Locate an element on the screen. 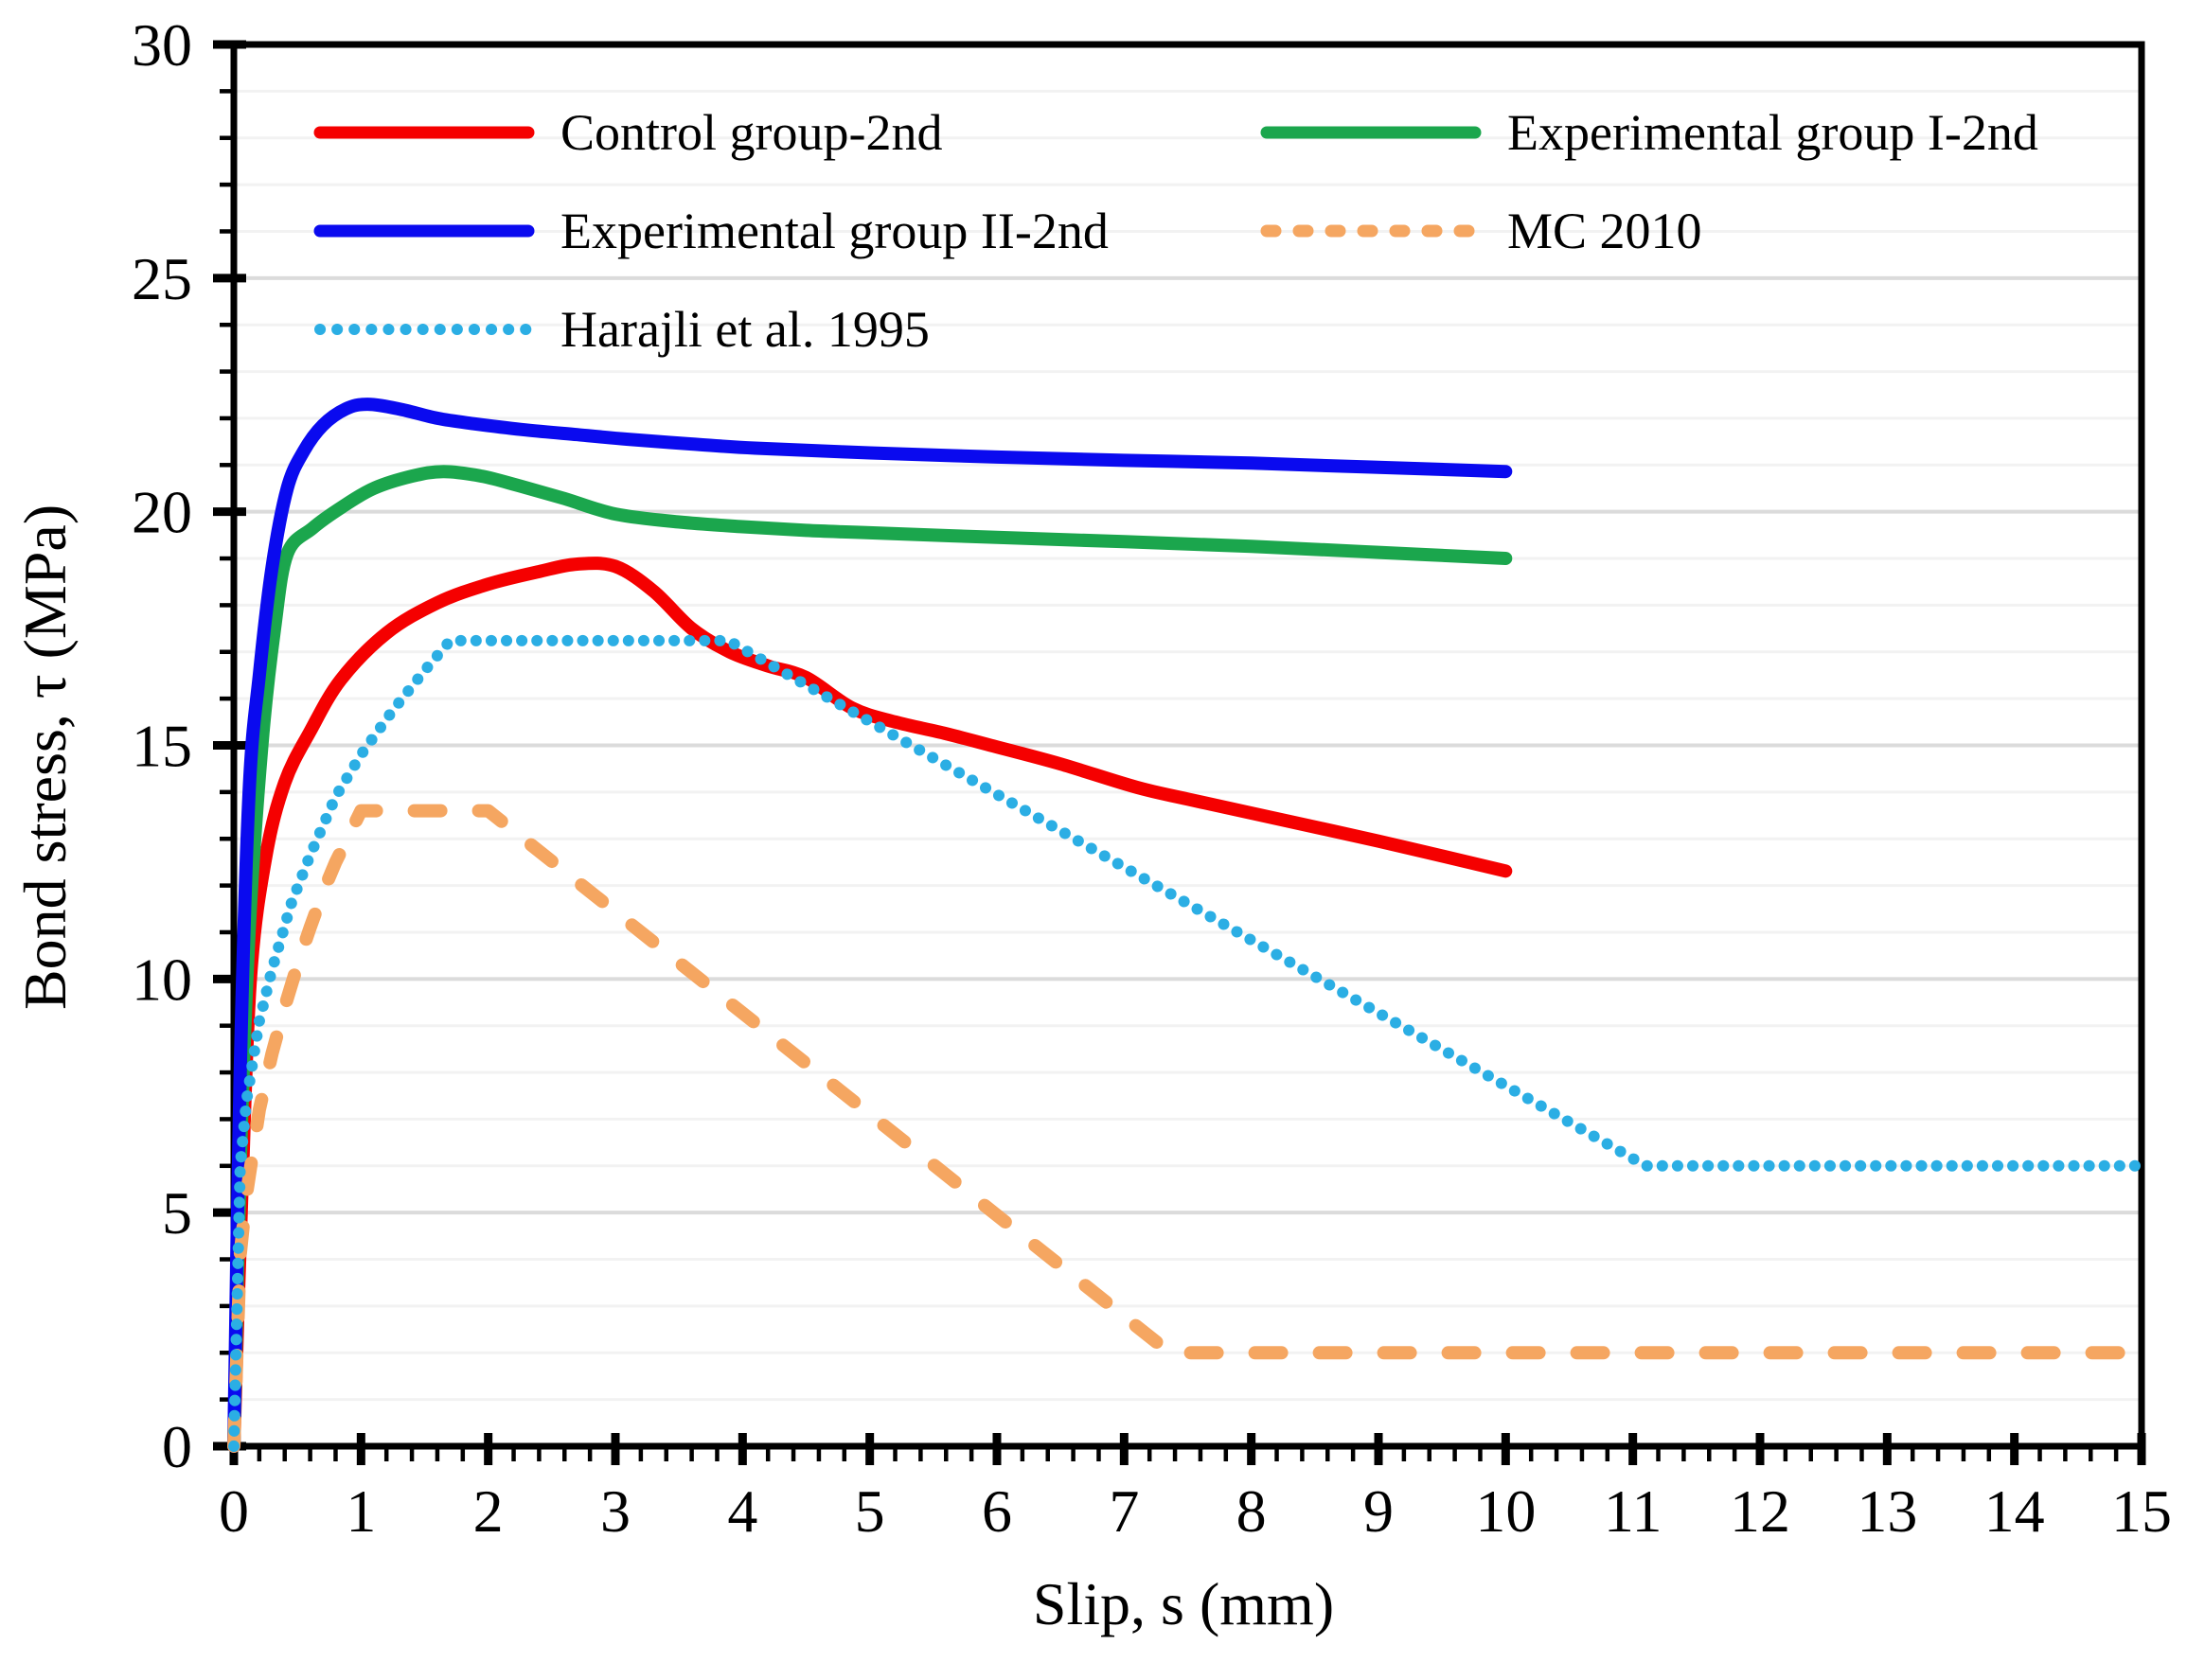 The image size is (2187, 1680). legend-item-control-group: Control group-2nd is located at coordinates (627, 132).